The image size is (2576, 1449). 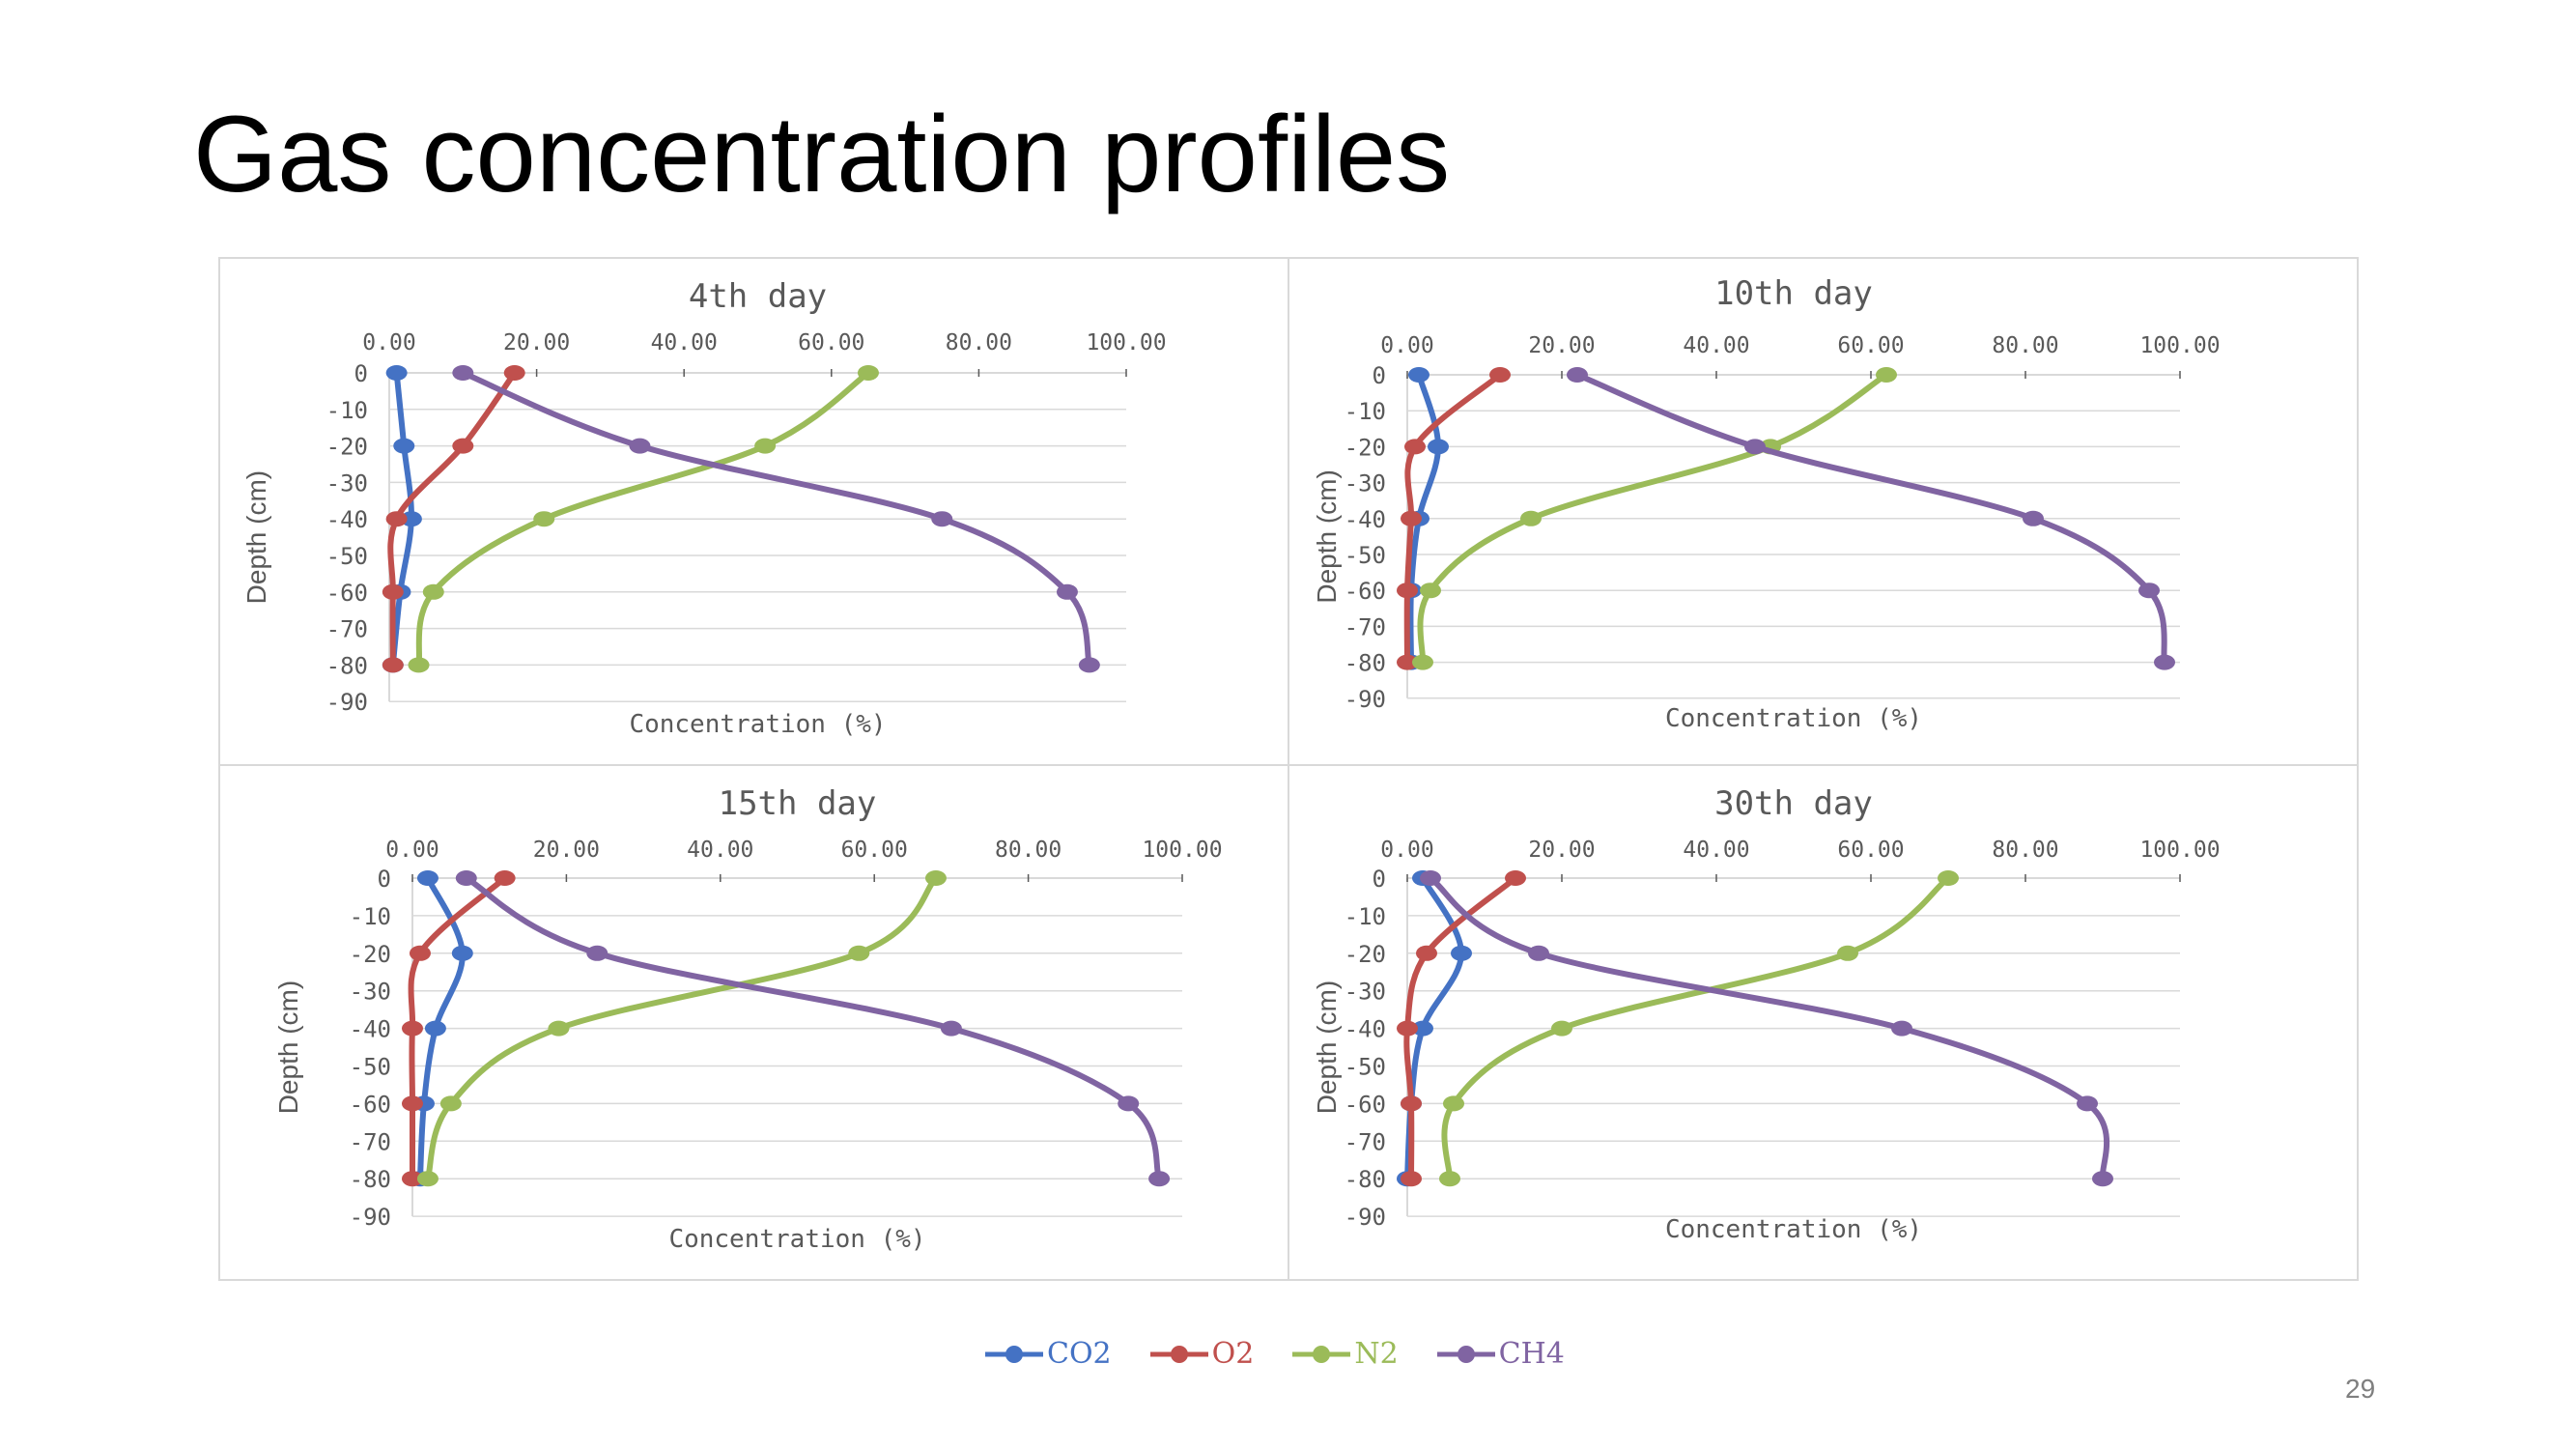 I want to click on y-tick-label: -80, so click(x=1365, y=663).